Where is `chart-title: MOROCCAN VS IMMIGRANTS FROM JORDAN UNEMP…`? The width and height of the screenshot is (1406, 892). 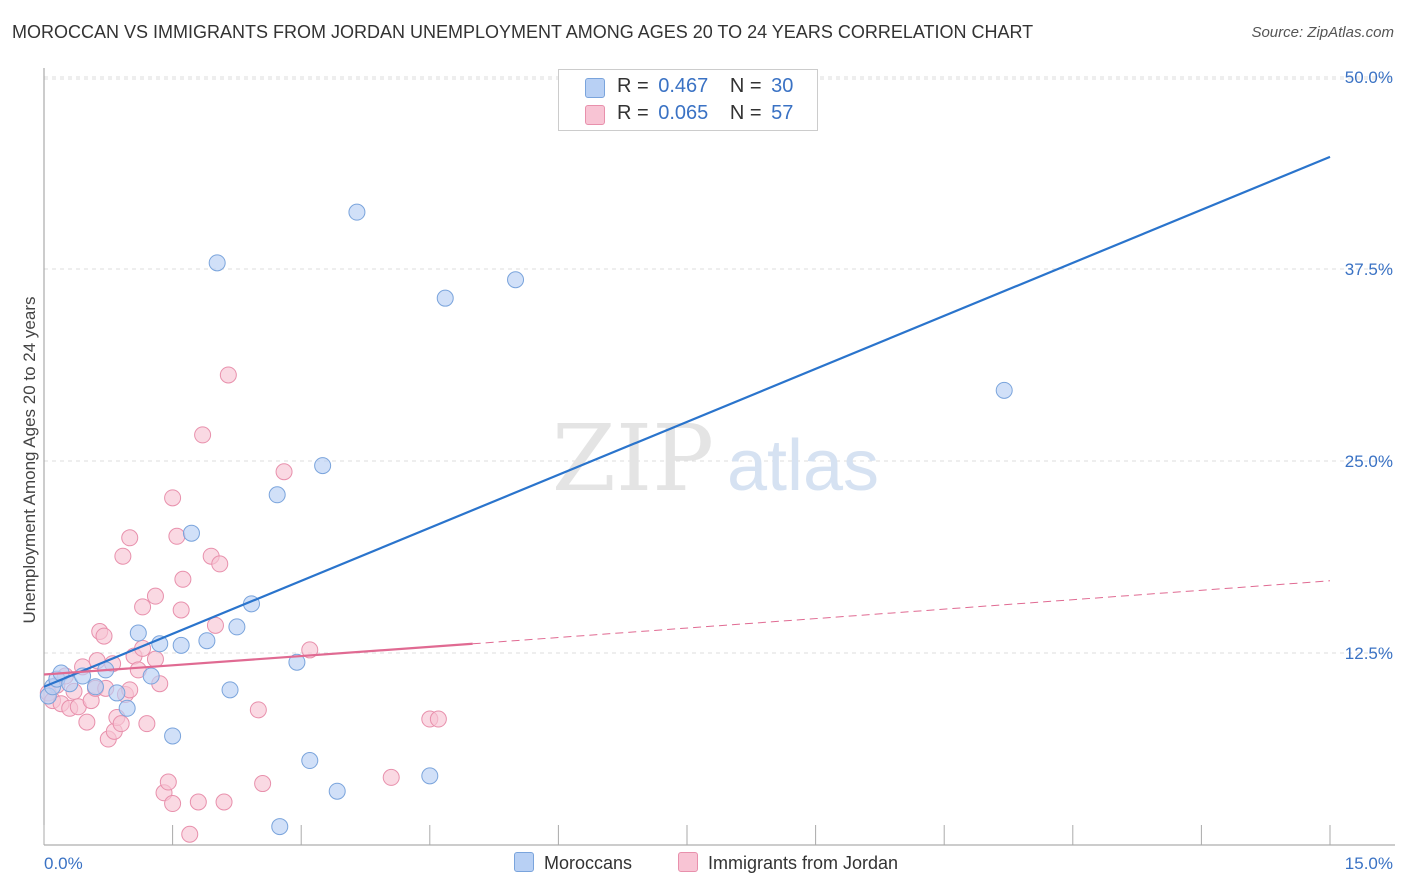
chart-title: MOROCCAN VS IMMIGRANTS FROM JORDAN UNEMP… is located at coordinates (523, 32).